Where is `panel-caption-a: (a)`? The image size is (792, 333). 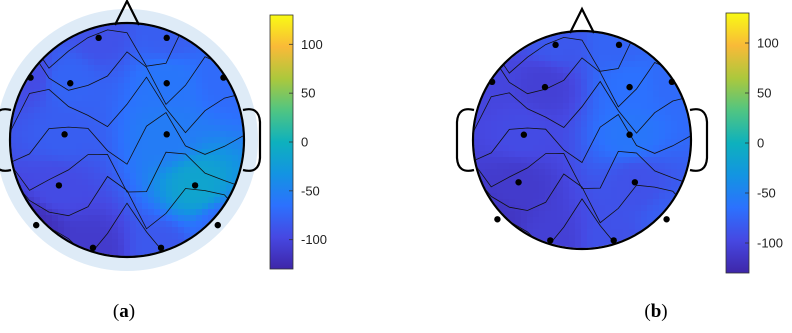
panel-caption-a: (a) is located at coordinates (124, 311).